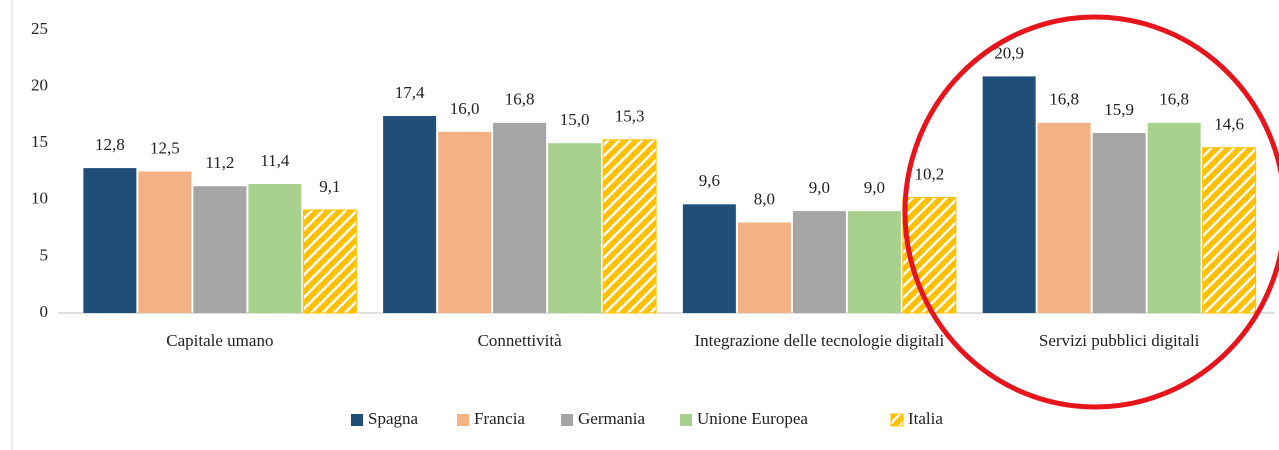  What do you see at coordinates (39, 85) in the screenshot?
I see `y-tick-label: 20` at bounding box center [39, 85].